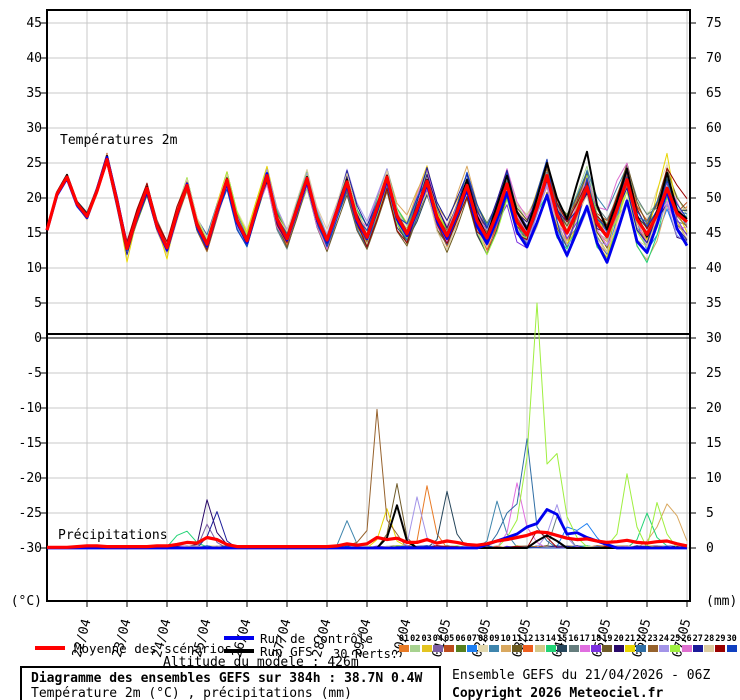 This screenshot has width=740, height=700. What do you see at coordinates (316, 638) in the screenshot?
I see `control-legend-label: Run de contrôle` at bounding box center [316, 638].